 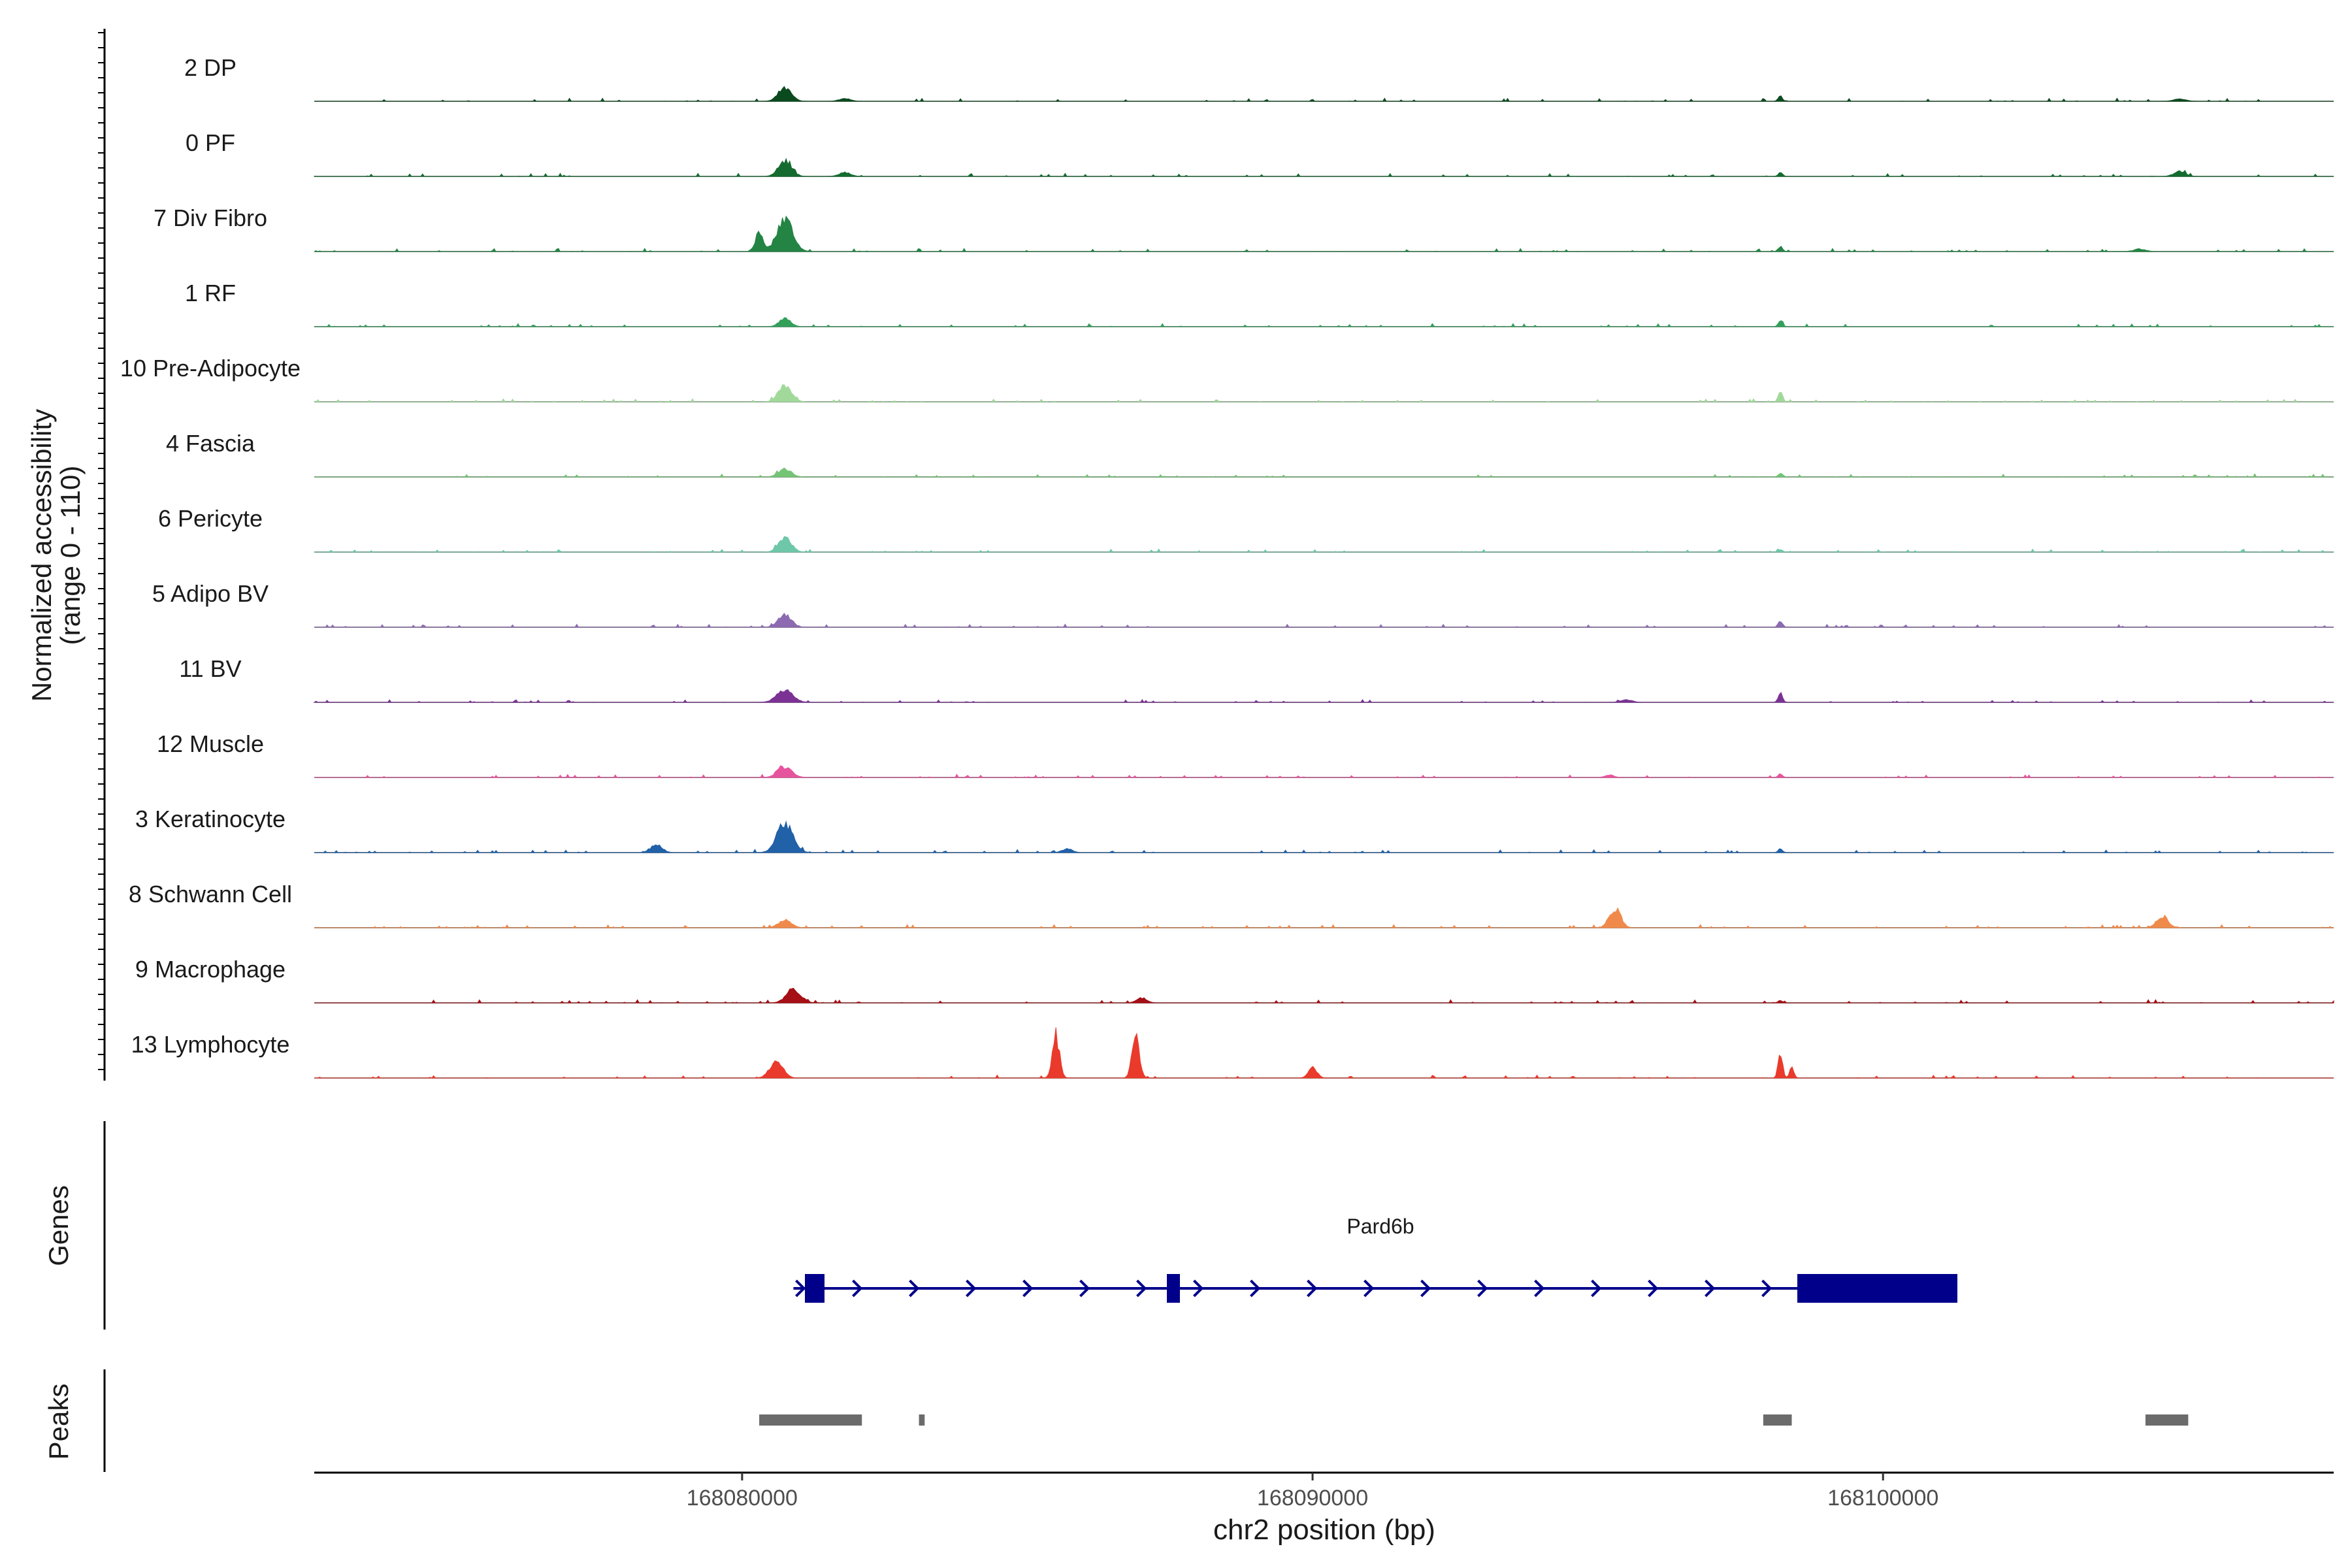 What do you see at coordinates (1882, 1498) in the screenshot?
I see `x-tick-label: 168100000` at bounding box center [1882, 1498].